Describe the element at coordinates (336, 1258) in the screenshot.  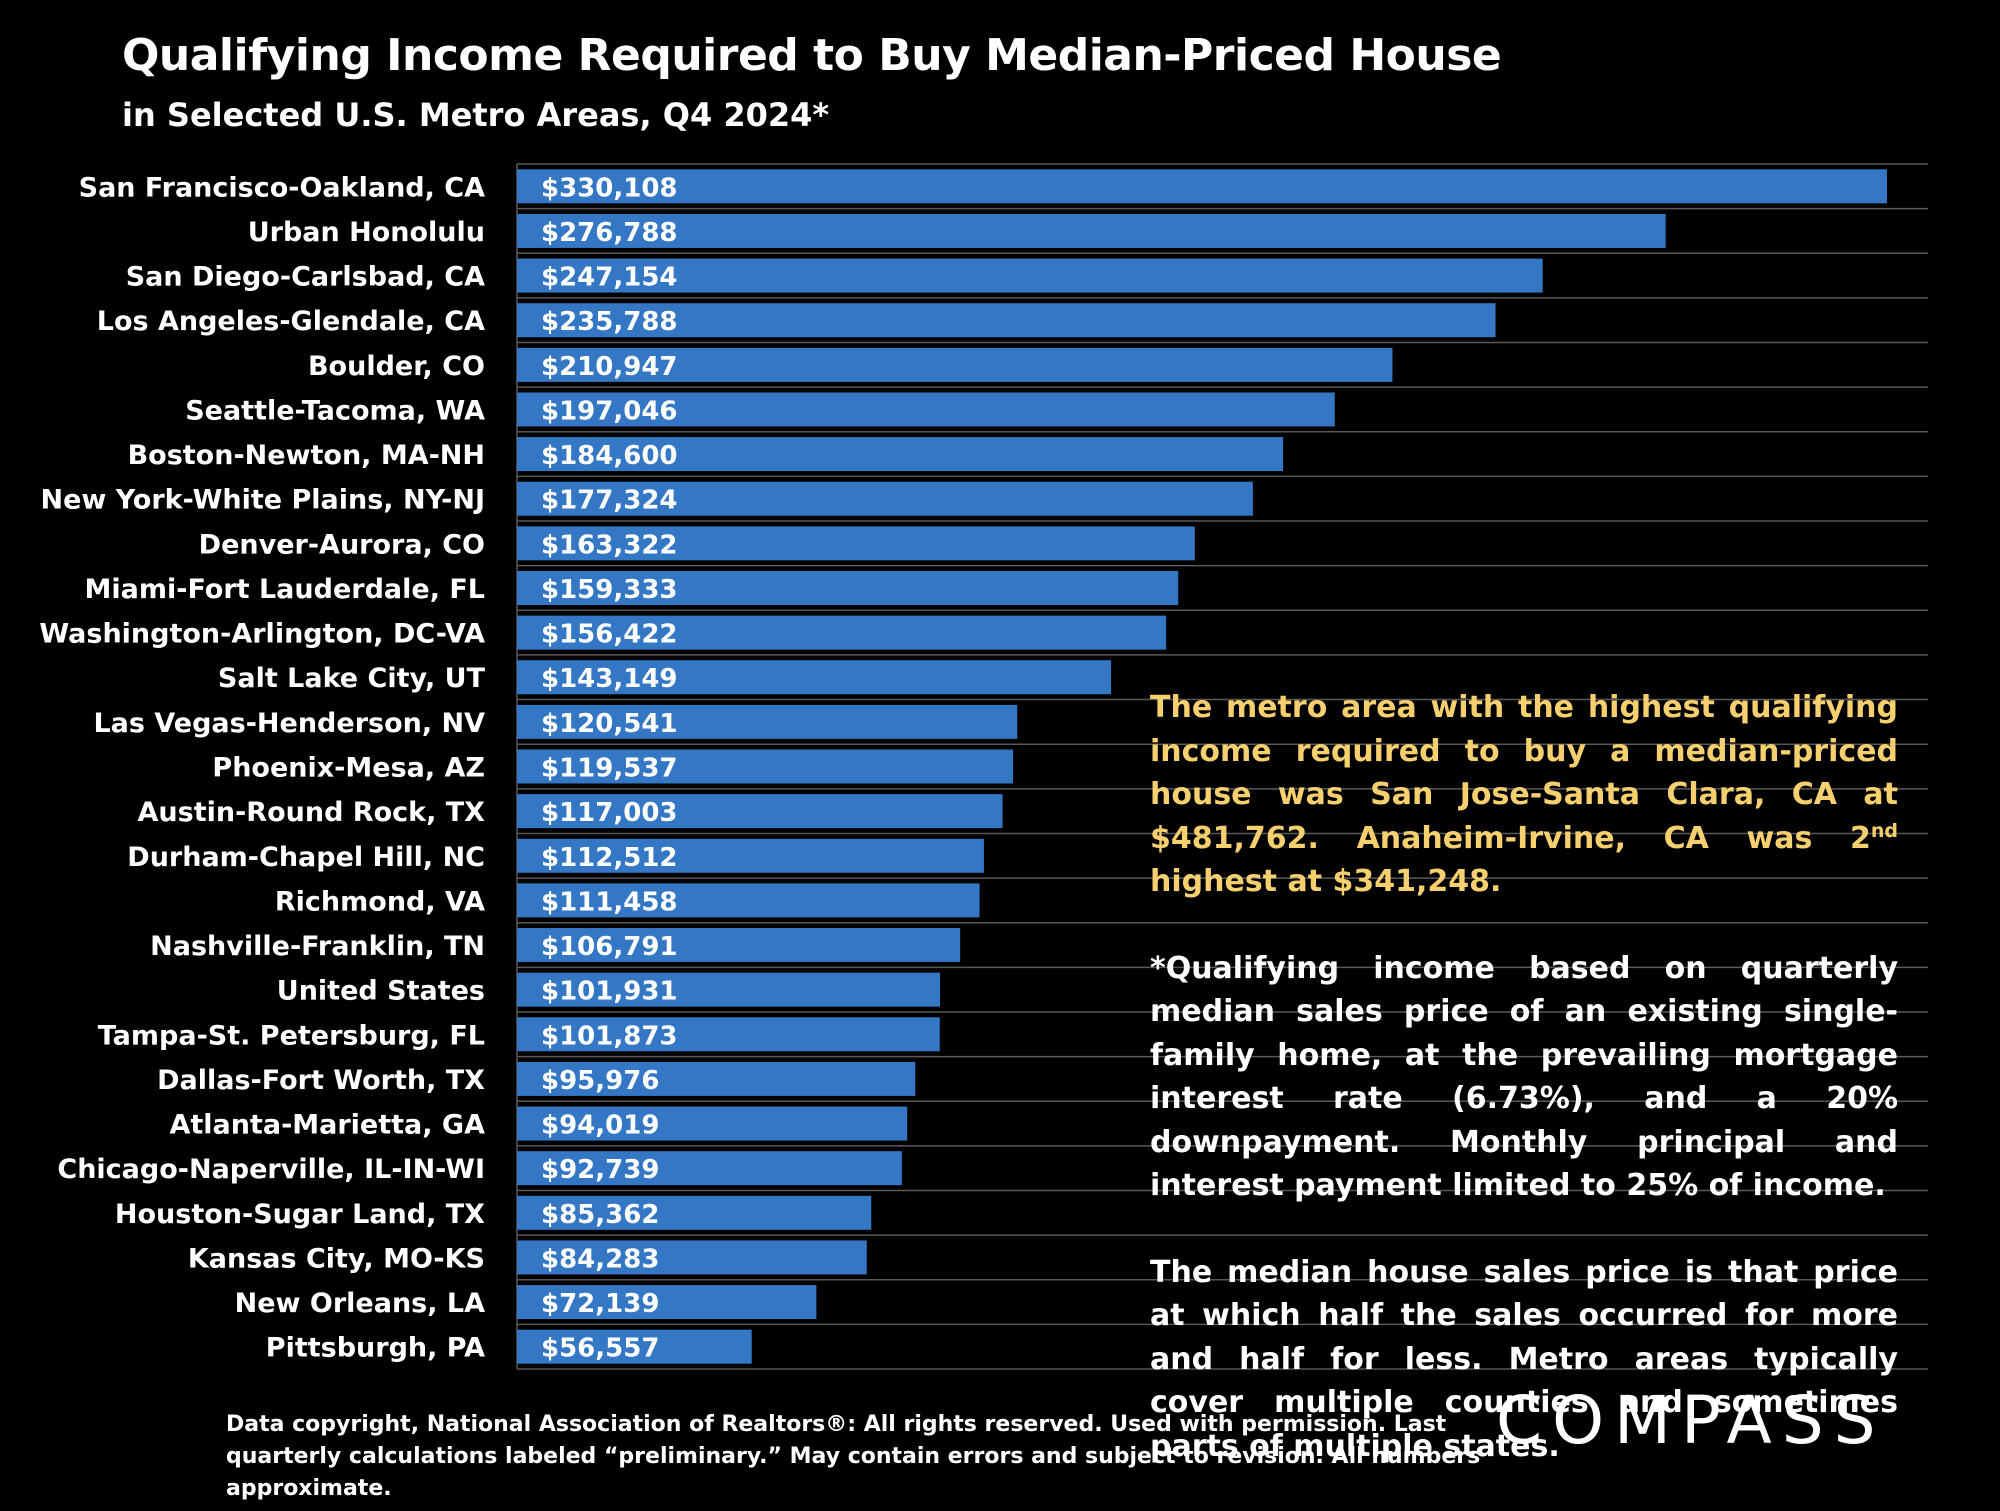
I see `category-label: Kansas City, MO-KS` at that location.